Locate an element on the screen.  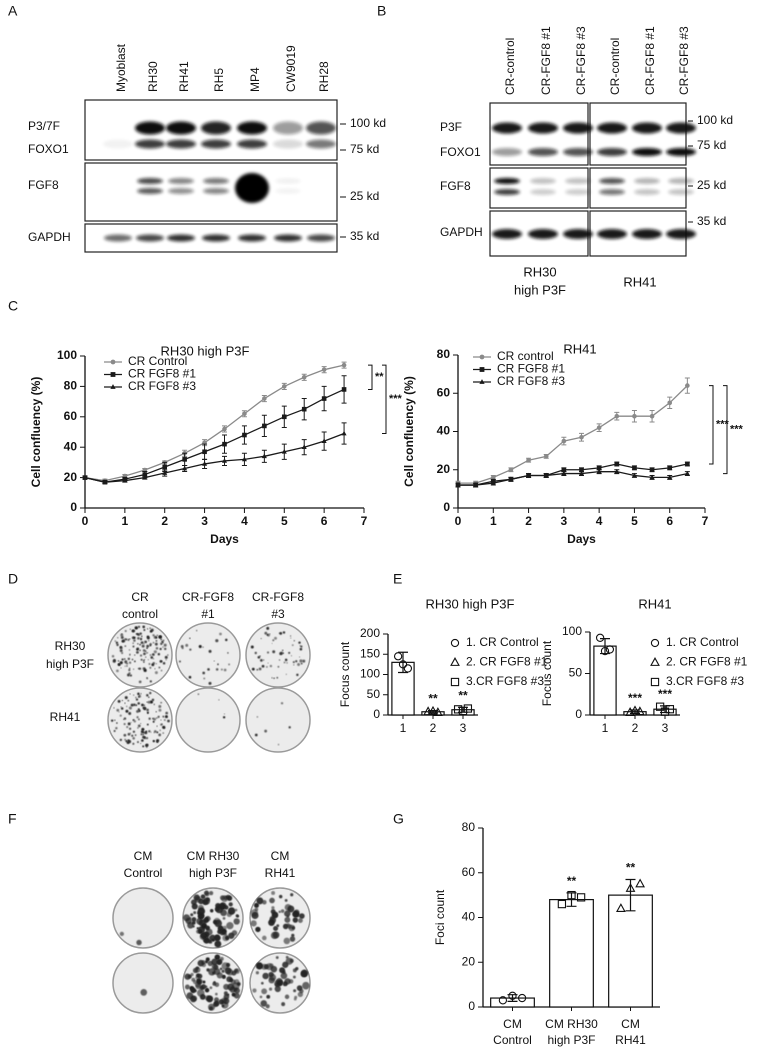
legend-label: CR control is located at coordinates (525, 356).